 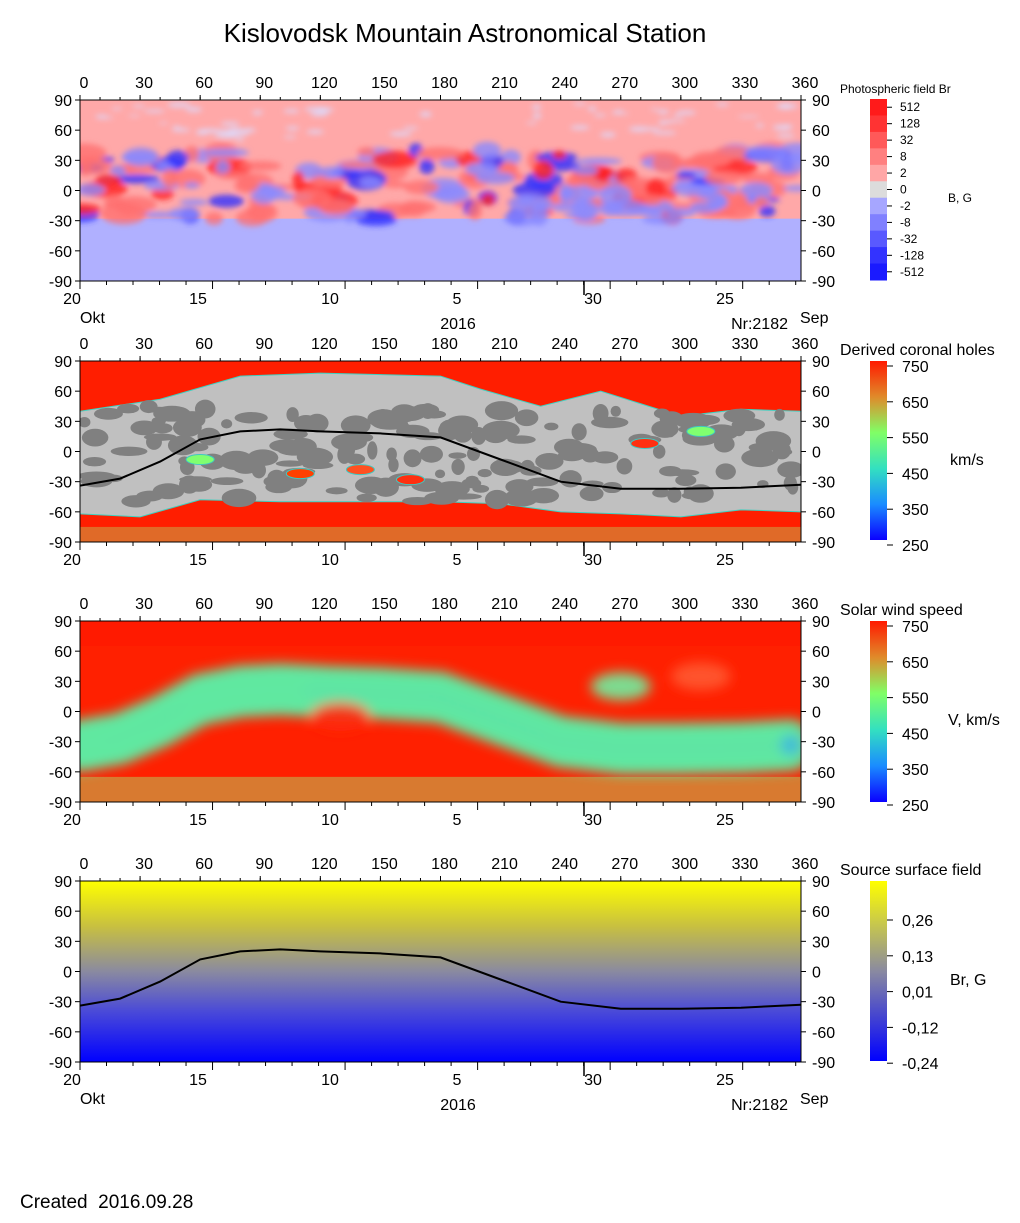 I want to click on photospheric-map, so click(x=440, y=190).